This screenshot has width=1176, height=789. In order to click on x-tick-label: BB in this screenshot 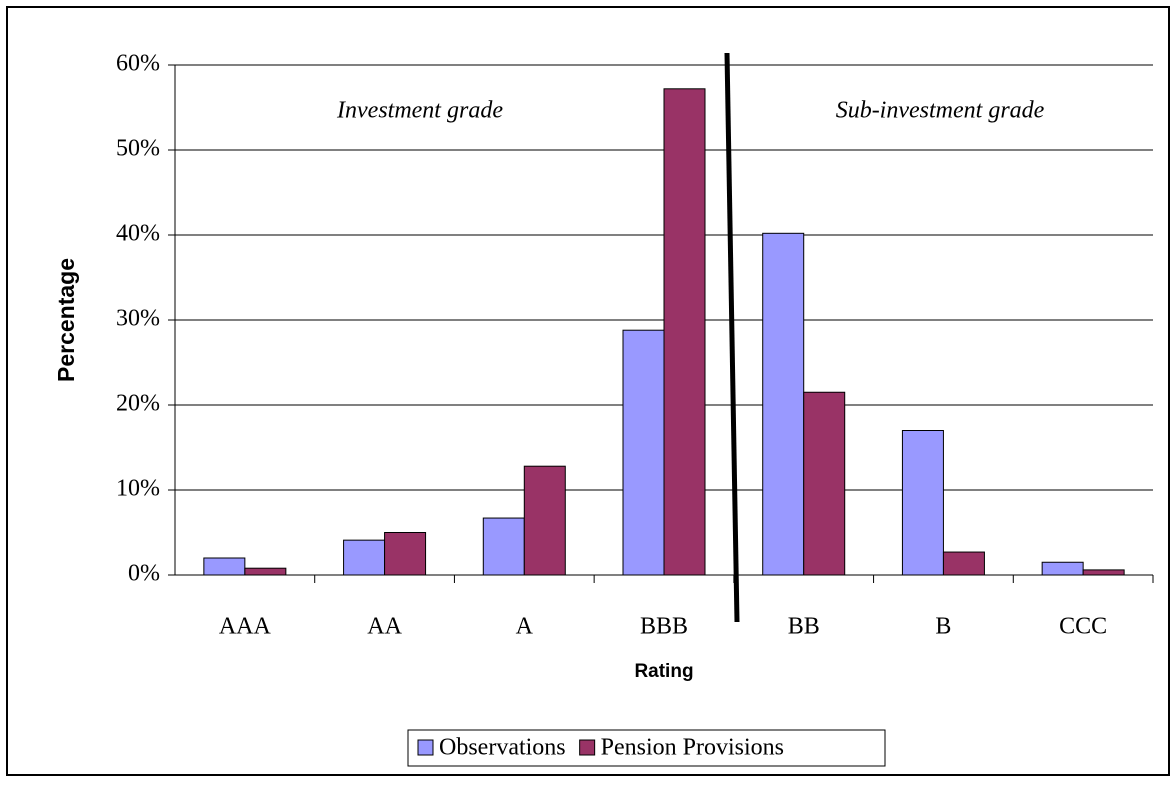, I will do `click(804, 627)`.